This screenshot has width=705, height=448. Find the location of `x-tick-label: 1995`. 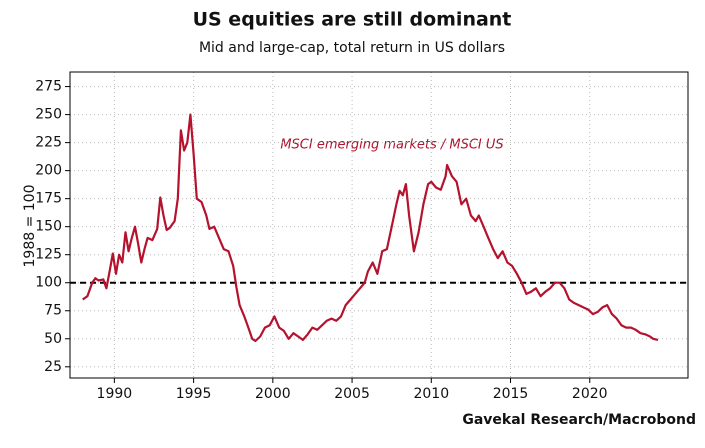

x-tick-label: 1995 is located at coordinates (194, 394).